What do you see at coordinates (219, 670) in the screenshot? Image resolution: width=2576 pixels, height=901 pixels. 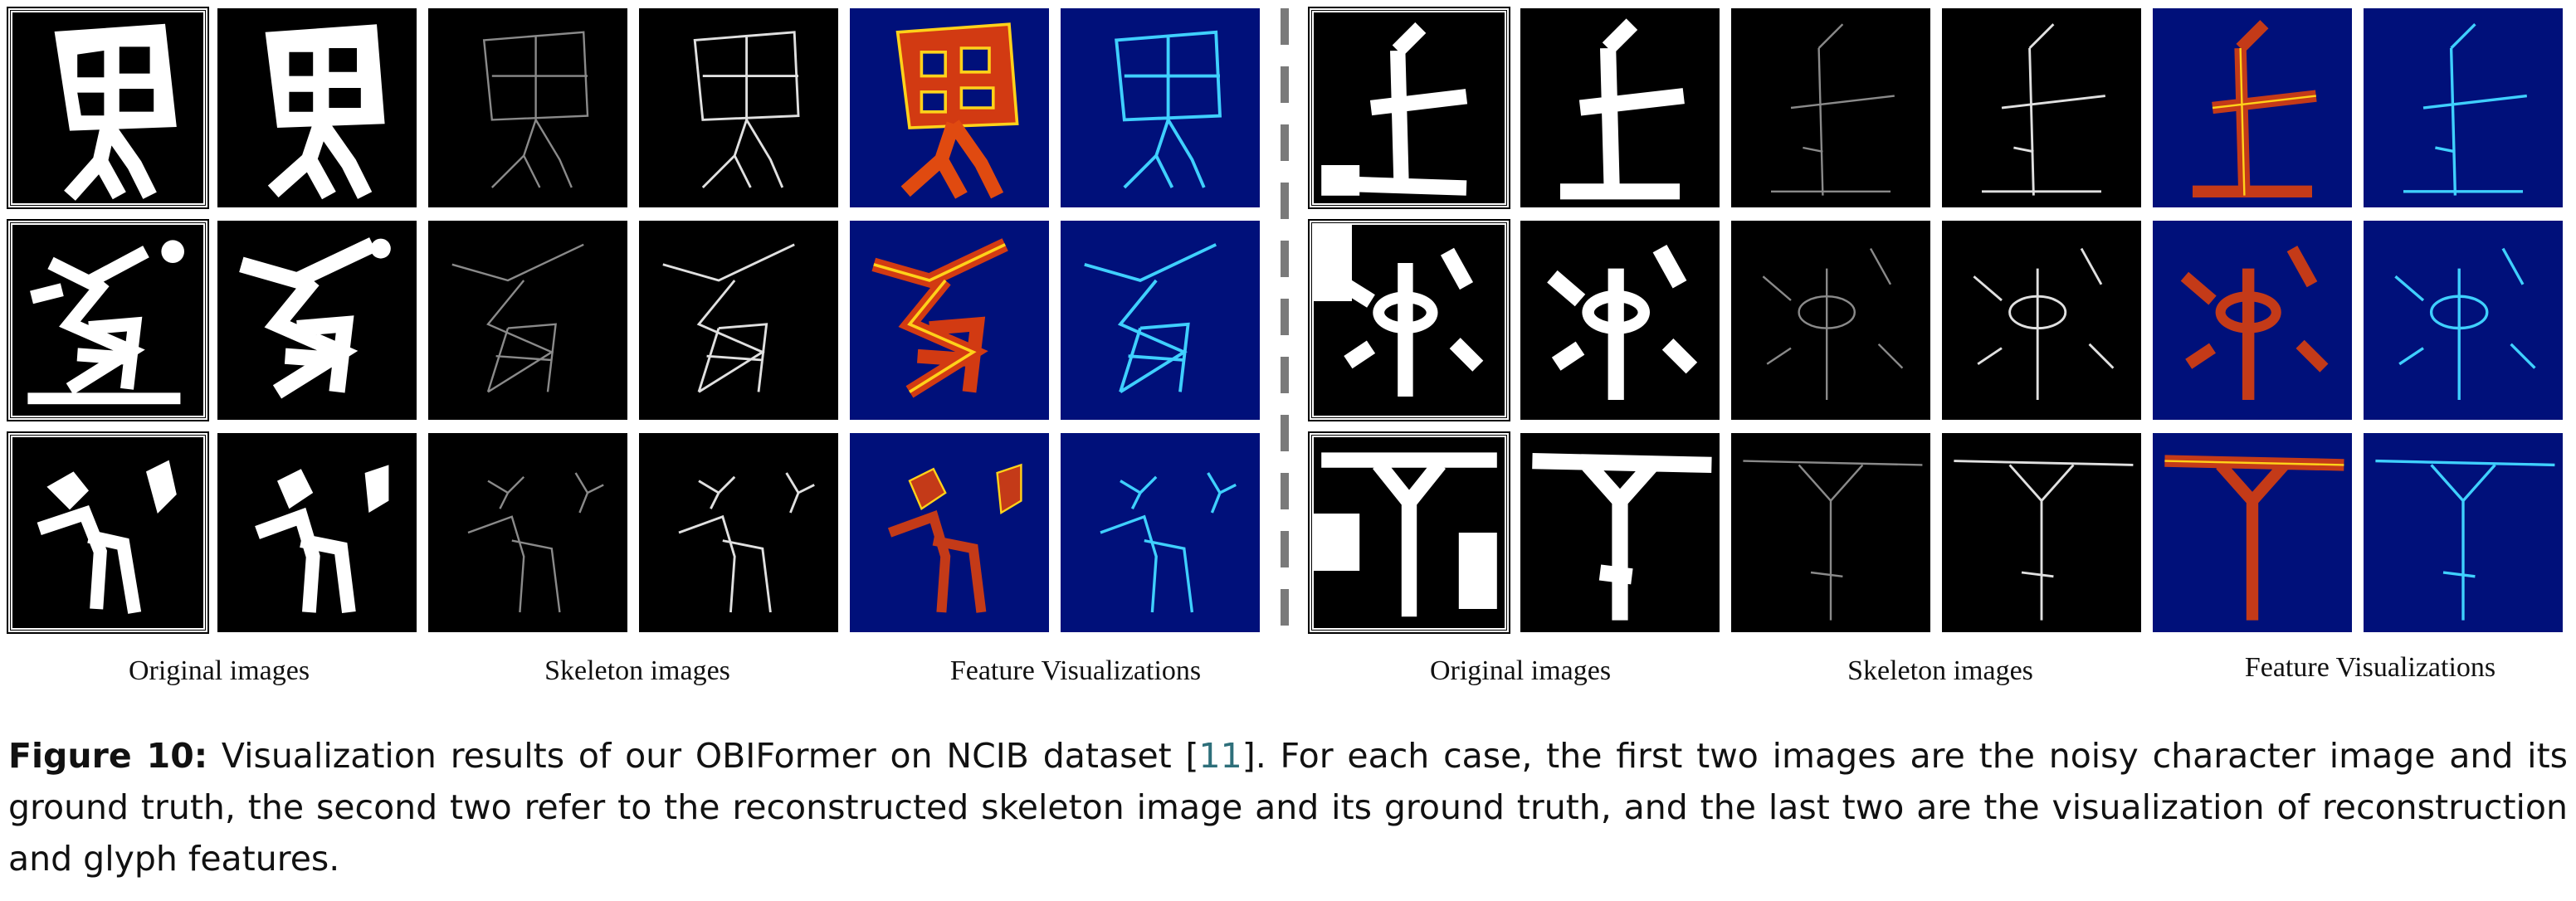 I see `column-label-original-left: Original images` at bounding box center [219, 670].